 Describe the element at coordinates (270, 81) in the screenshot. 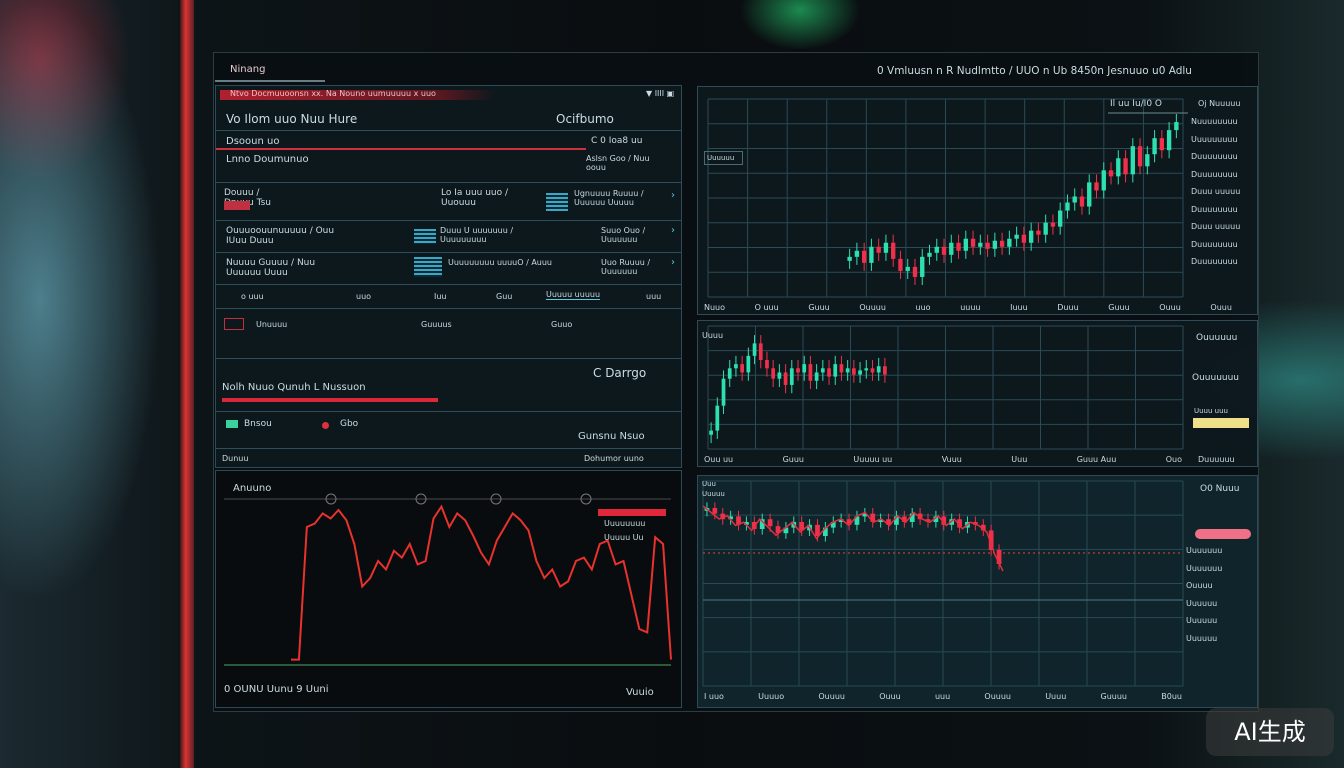

I see `title-underline` at that location.